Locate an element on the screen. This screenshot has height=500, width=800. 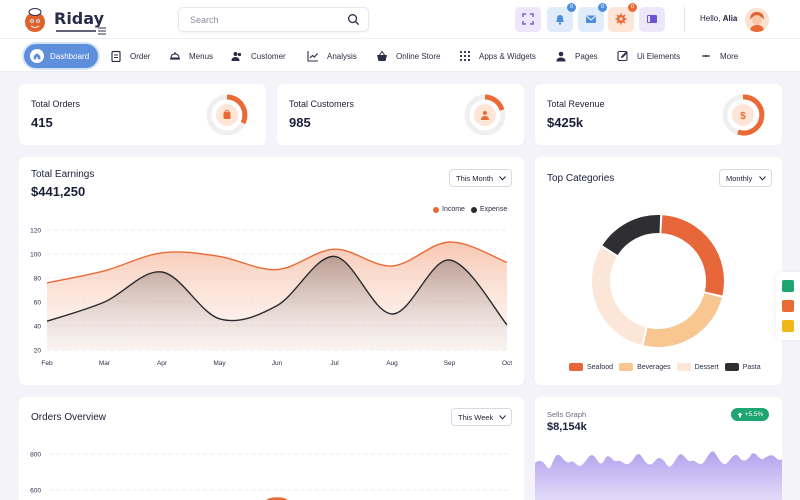
search-placeholder: Search is located at coordinates (204, 20).